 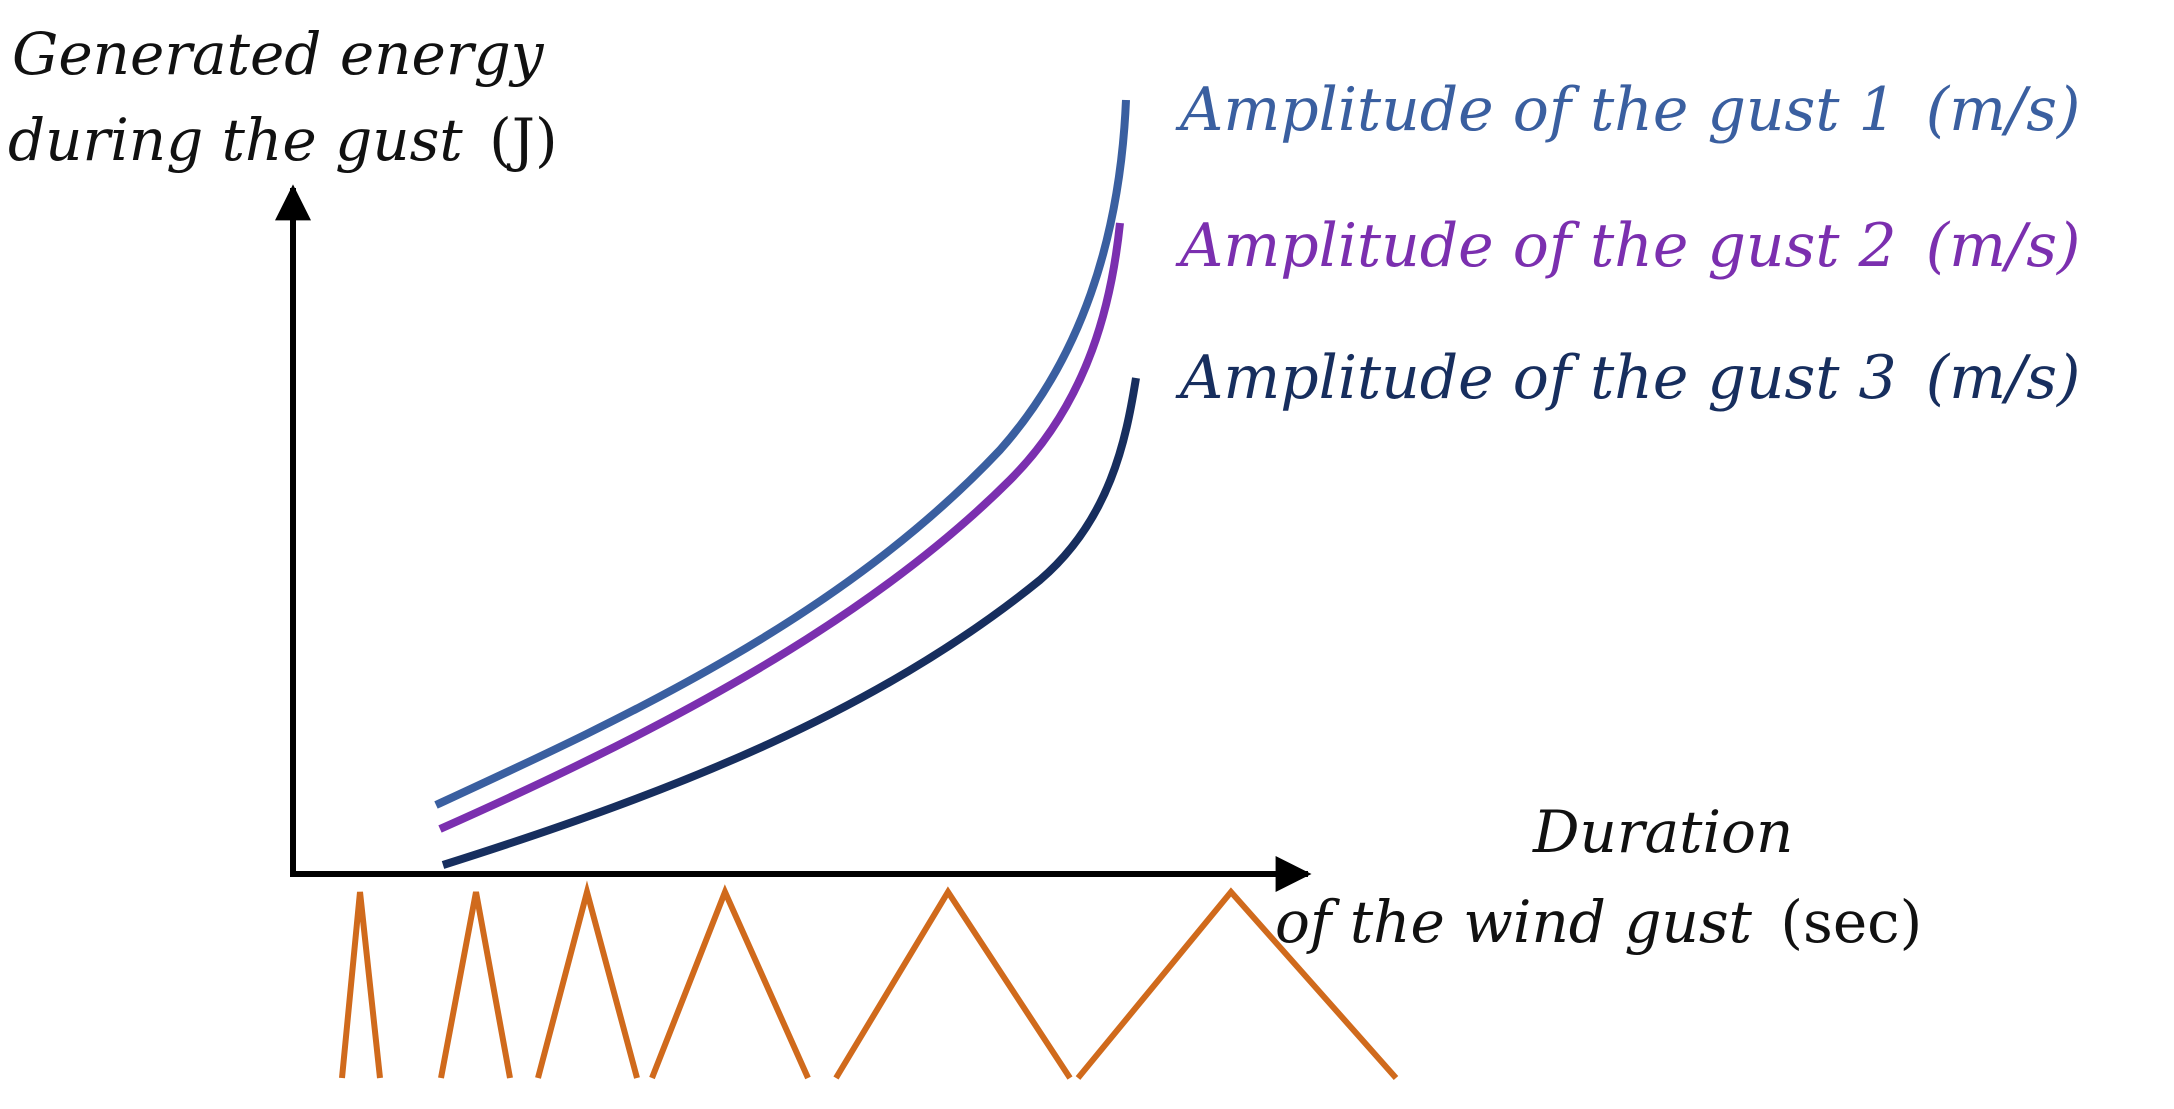 What do you see at coordinates (523, 140) in the screenshot?
I see `y-axis-unit: (J)` at bounding box center [523, 140].